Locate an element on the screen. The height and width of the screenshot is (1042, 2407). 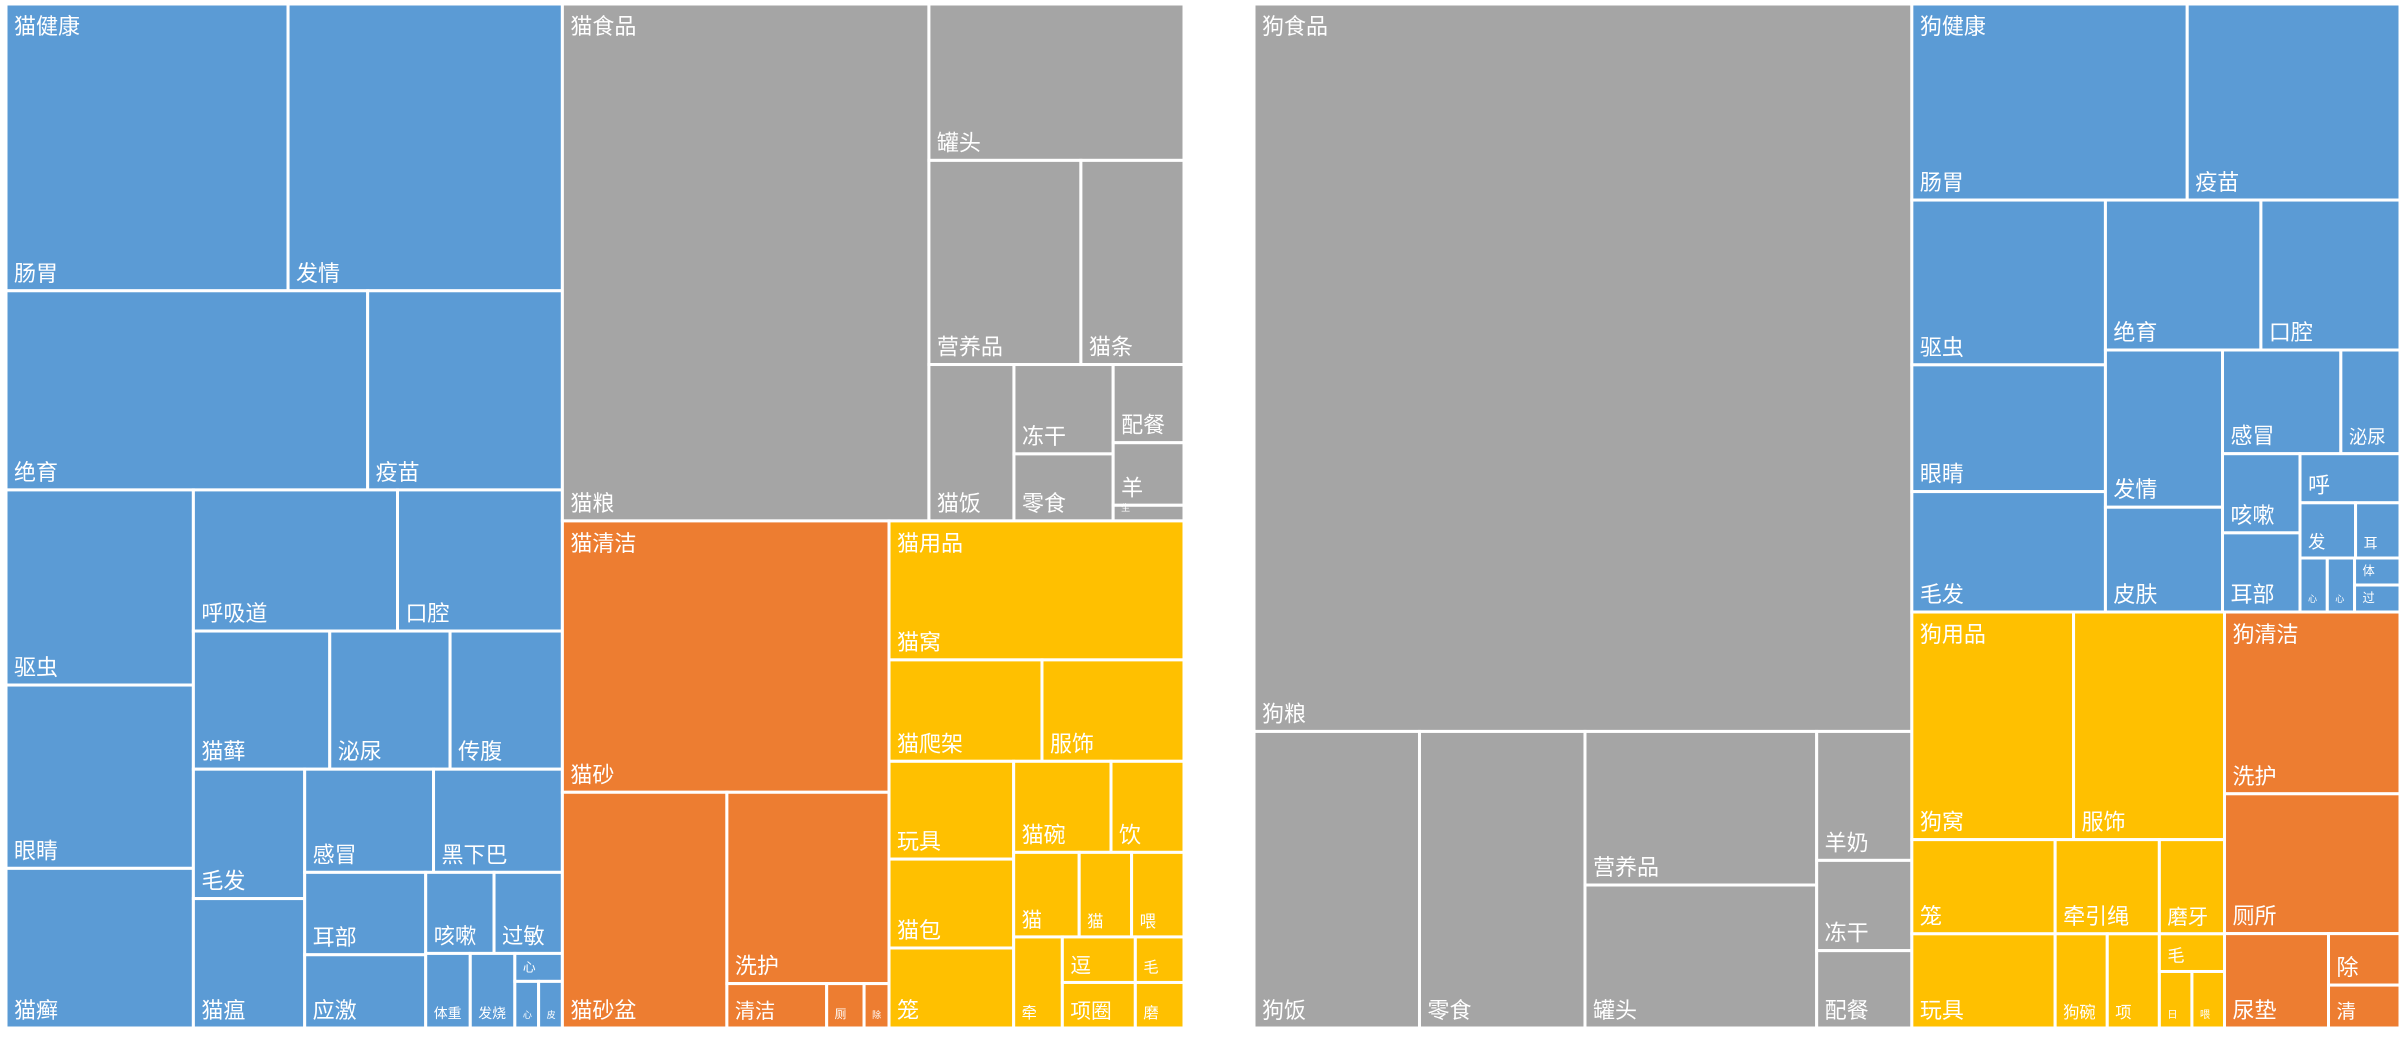
tile-label: 服饰 is located at coordinates (2104, 823).